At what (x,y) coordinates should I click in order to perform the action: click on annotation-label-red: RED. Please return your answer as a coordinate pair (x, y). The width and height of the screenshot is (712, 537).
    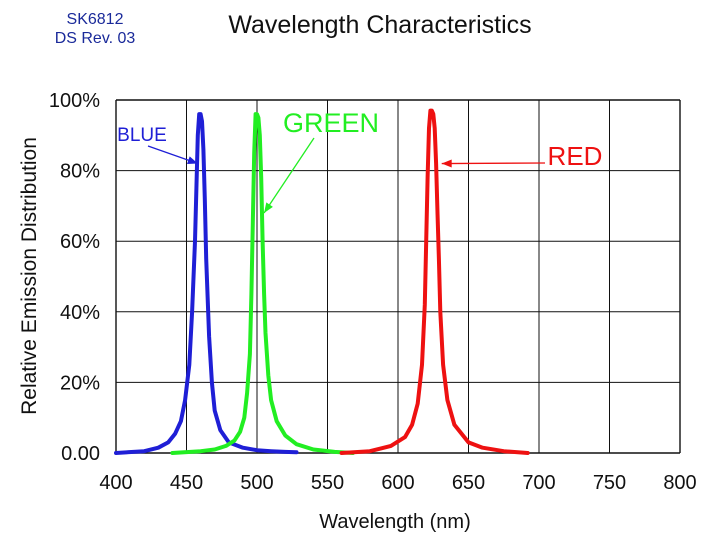
    Looking at the image, I should click on (575, 156).